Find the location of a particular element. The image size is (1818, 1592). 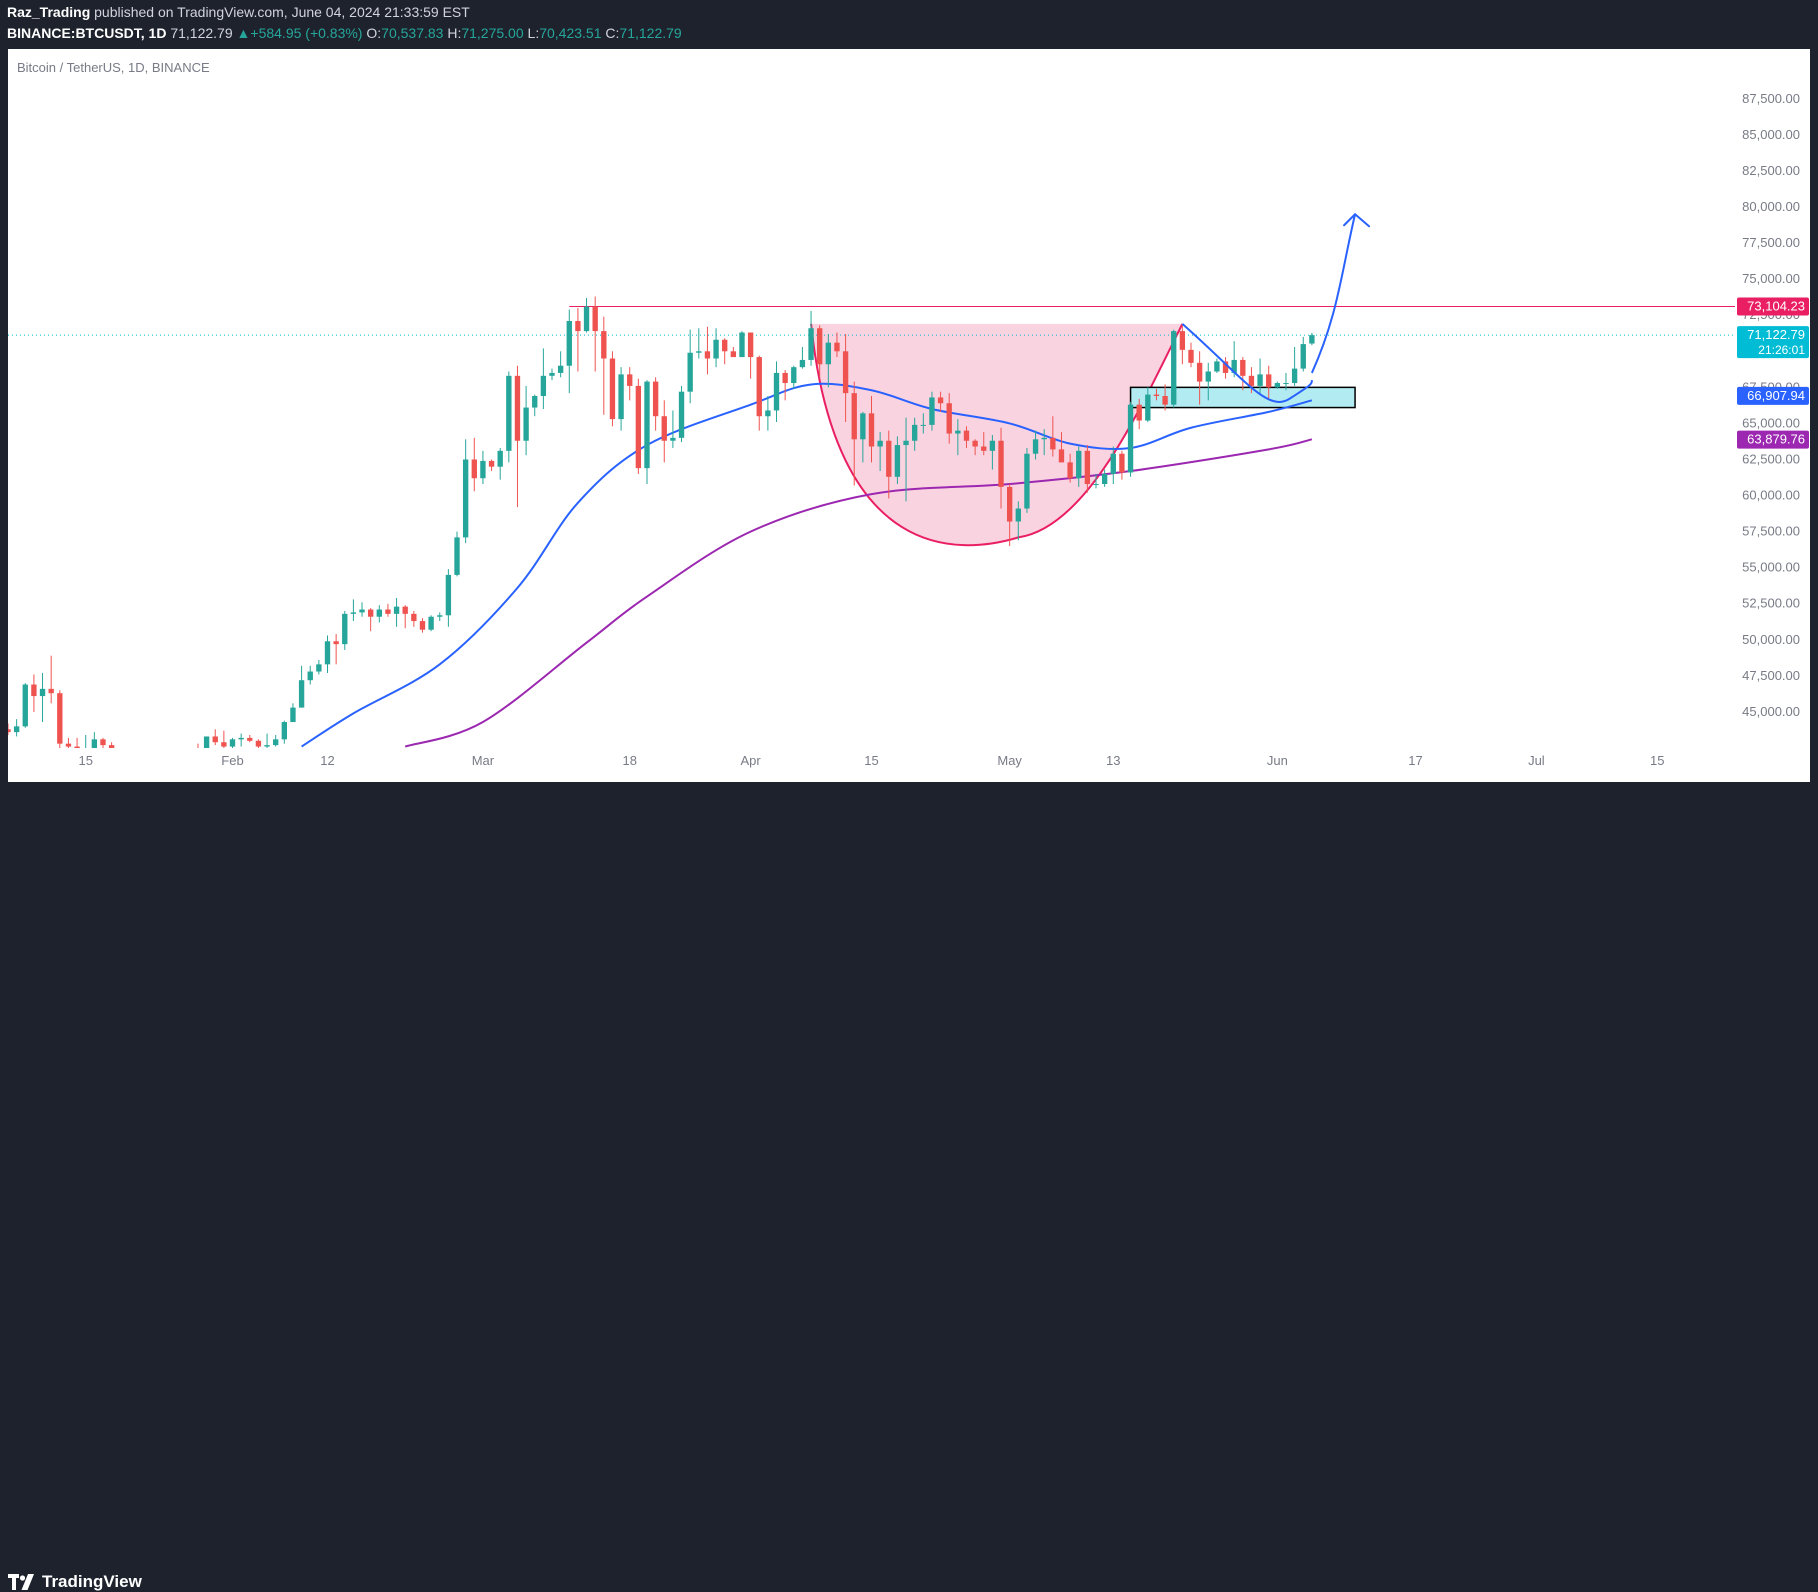

price-change: +584.95 (+0.83%) is located at coordinates (306, 33).